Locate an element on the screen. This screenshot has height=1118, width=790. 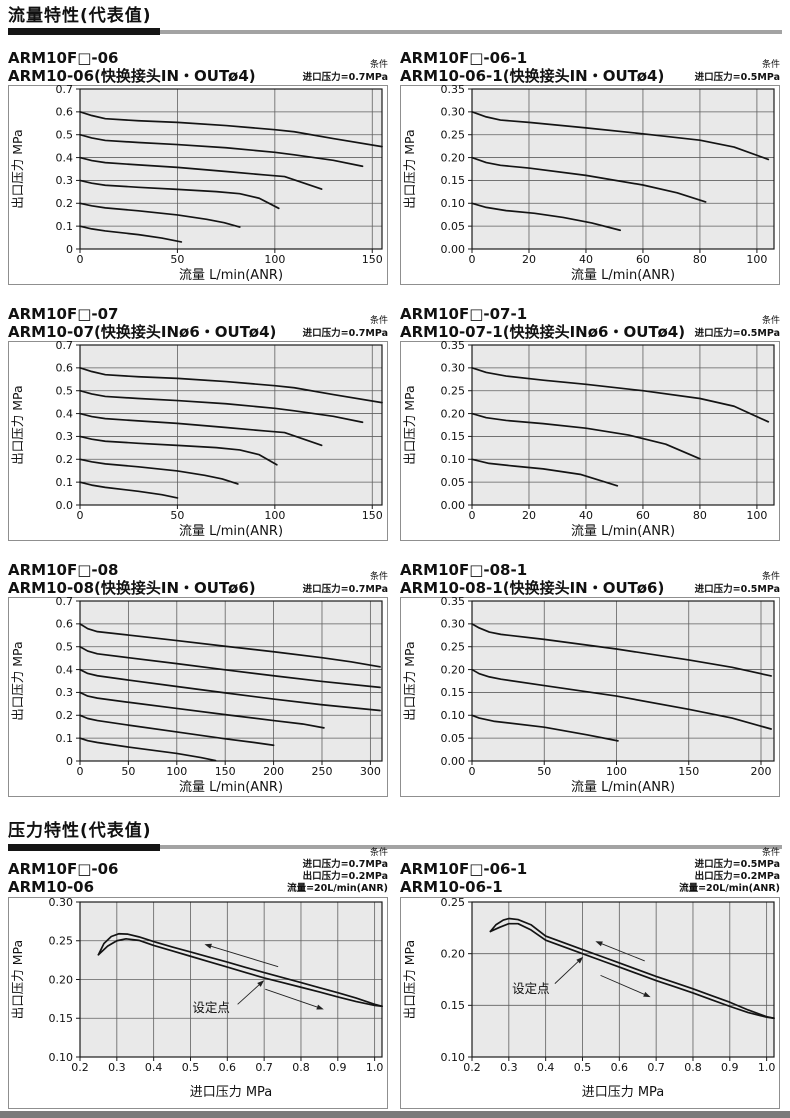
plot-area is located at coordinates (231, 425).